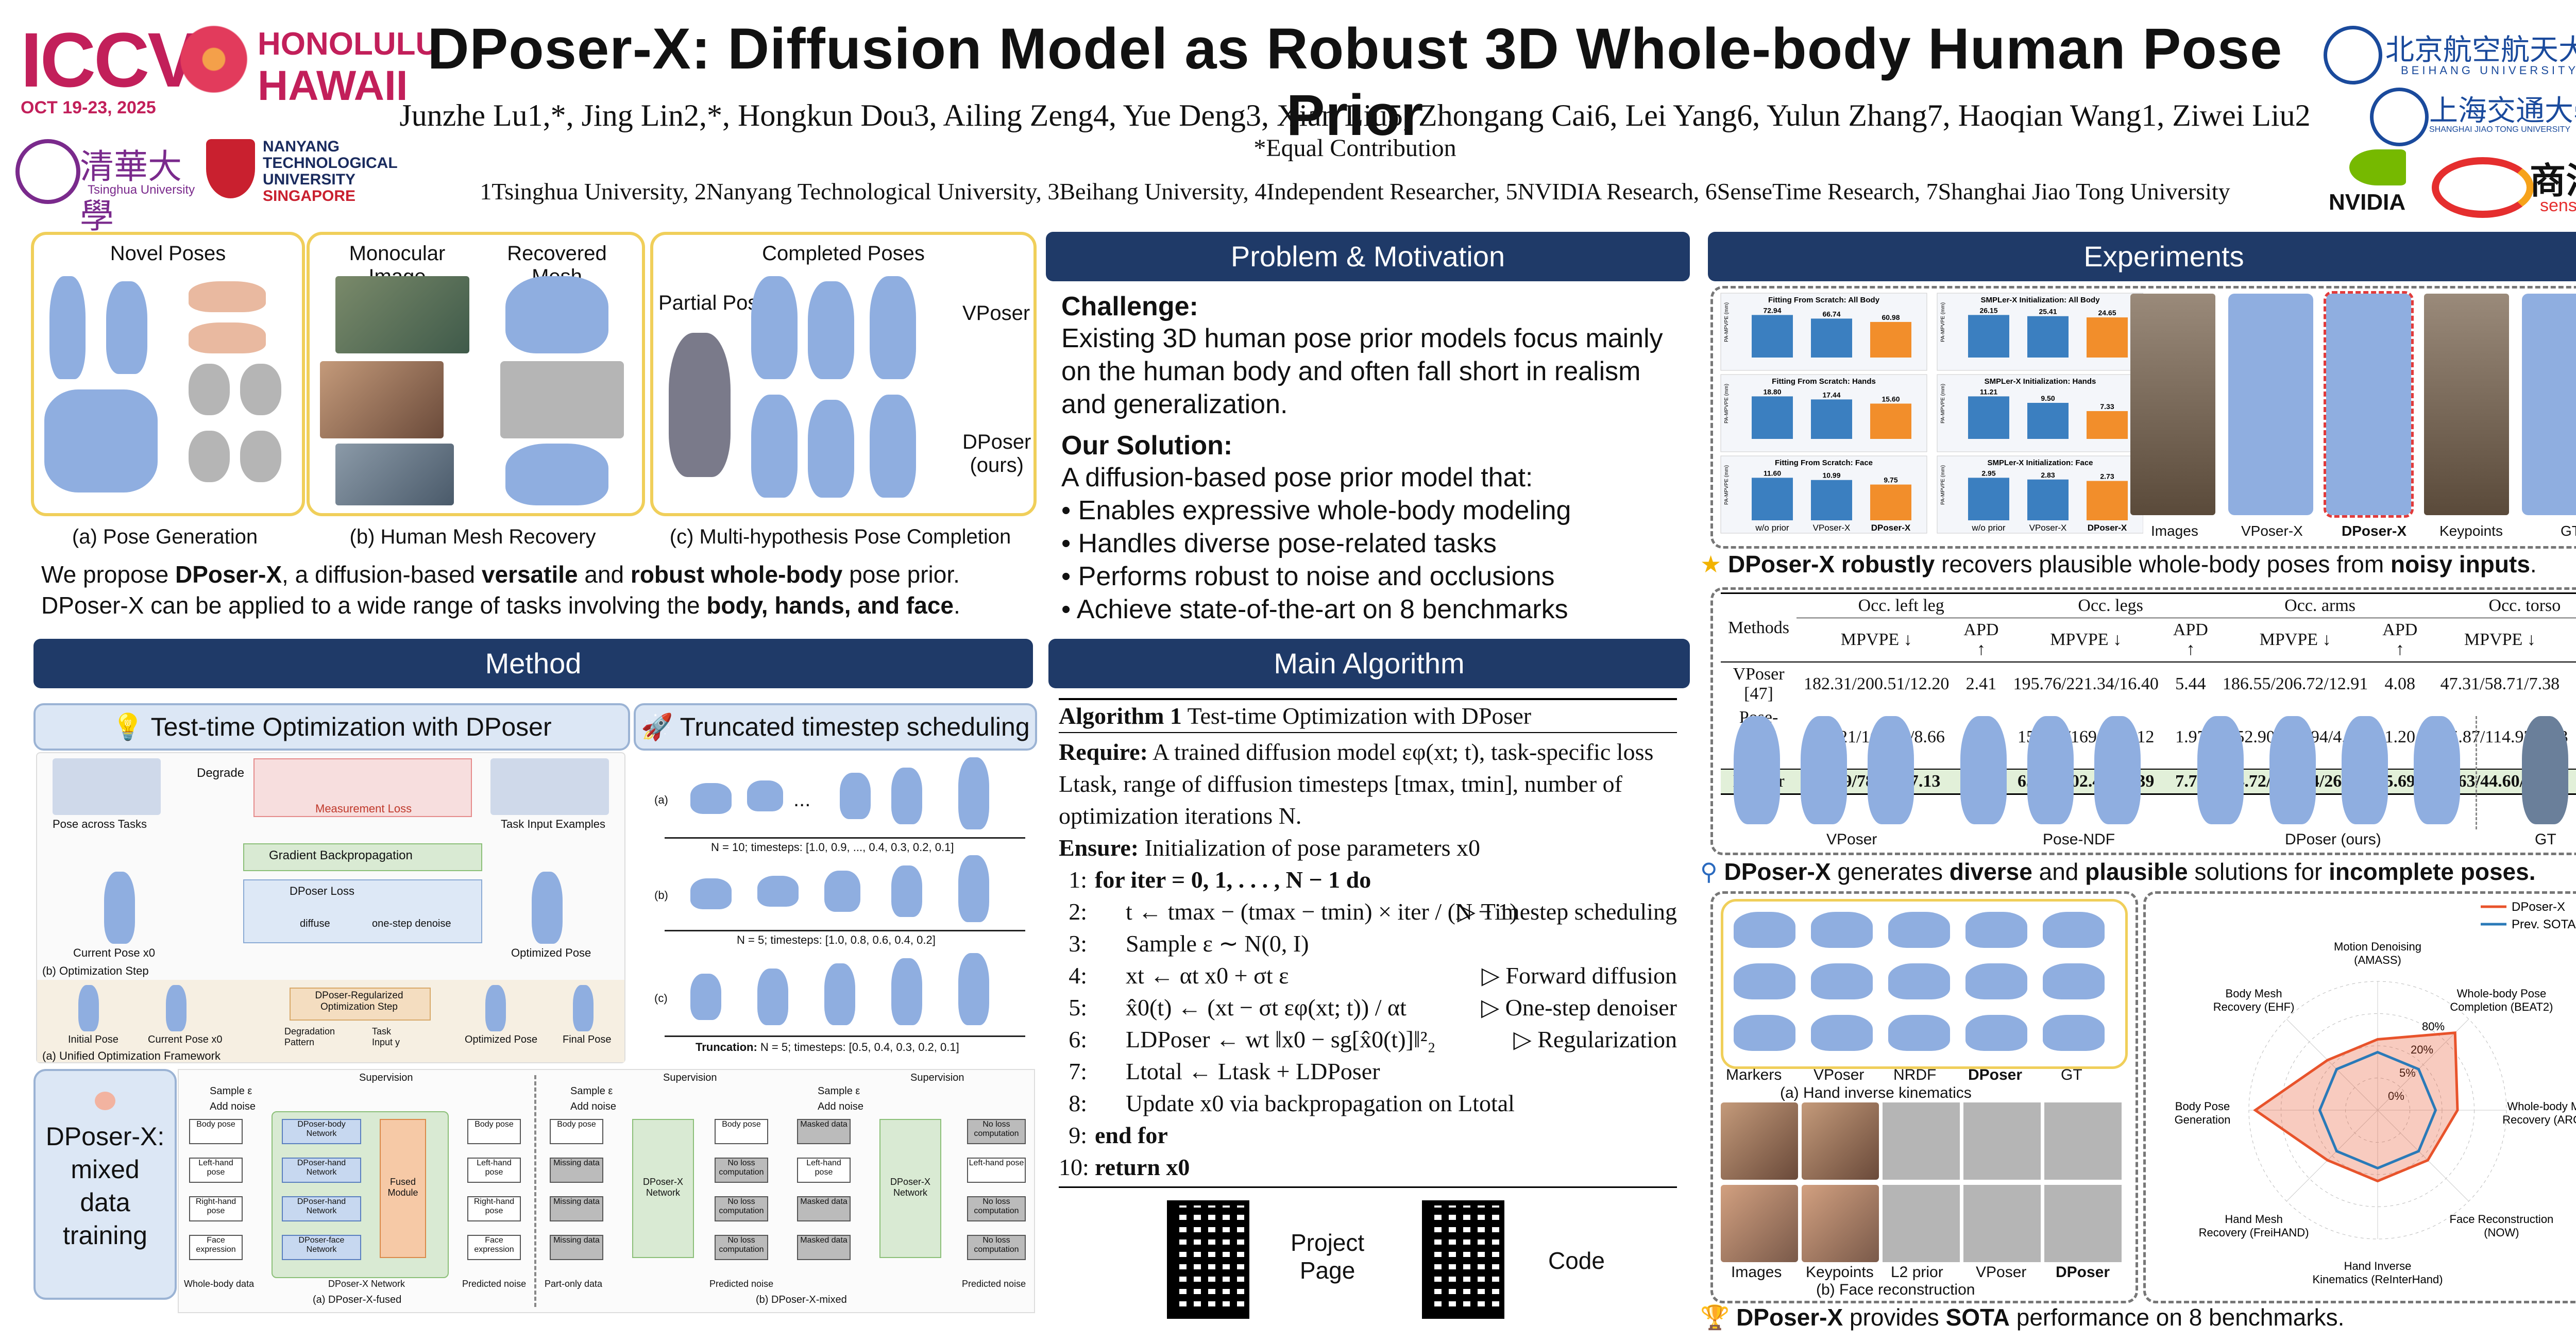  What do you see at coordinates (1759, 1223) in the screenshot?
I see `face-photo` at bounding box center [1759, 1223].